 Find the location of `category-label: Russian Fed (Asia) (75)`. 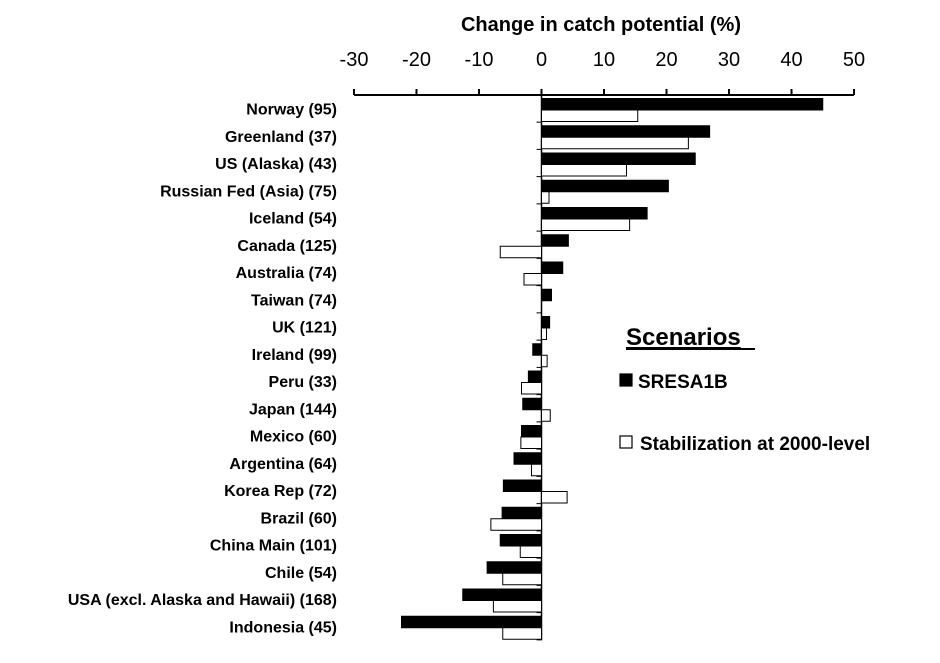

category-label: Russian Fed (Asia) (75) is located at coordinates (248, 191).